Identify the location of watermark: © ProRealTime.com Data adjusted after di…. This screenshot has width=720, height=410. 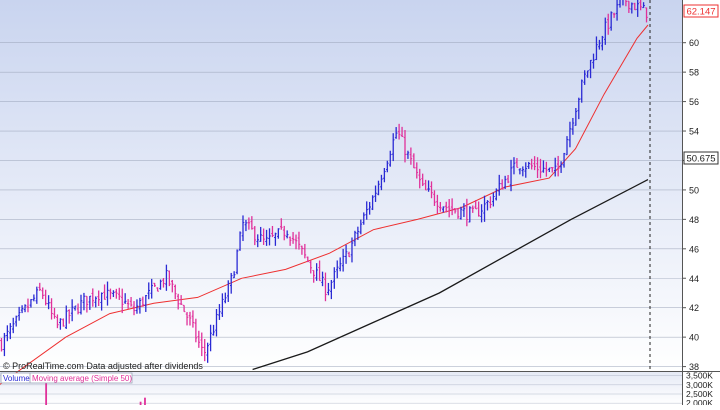
(103, 366).